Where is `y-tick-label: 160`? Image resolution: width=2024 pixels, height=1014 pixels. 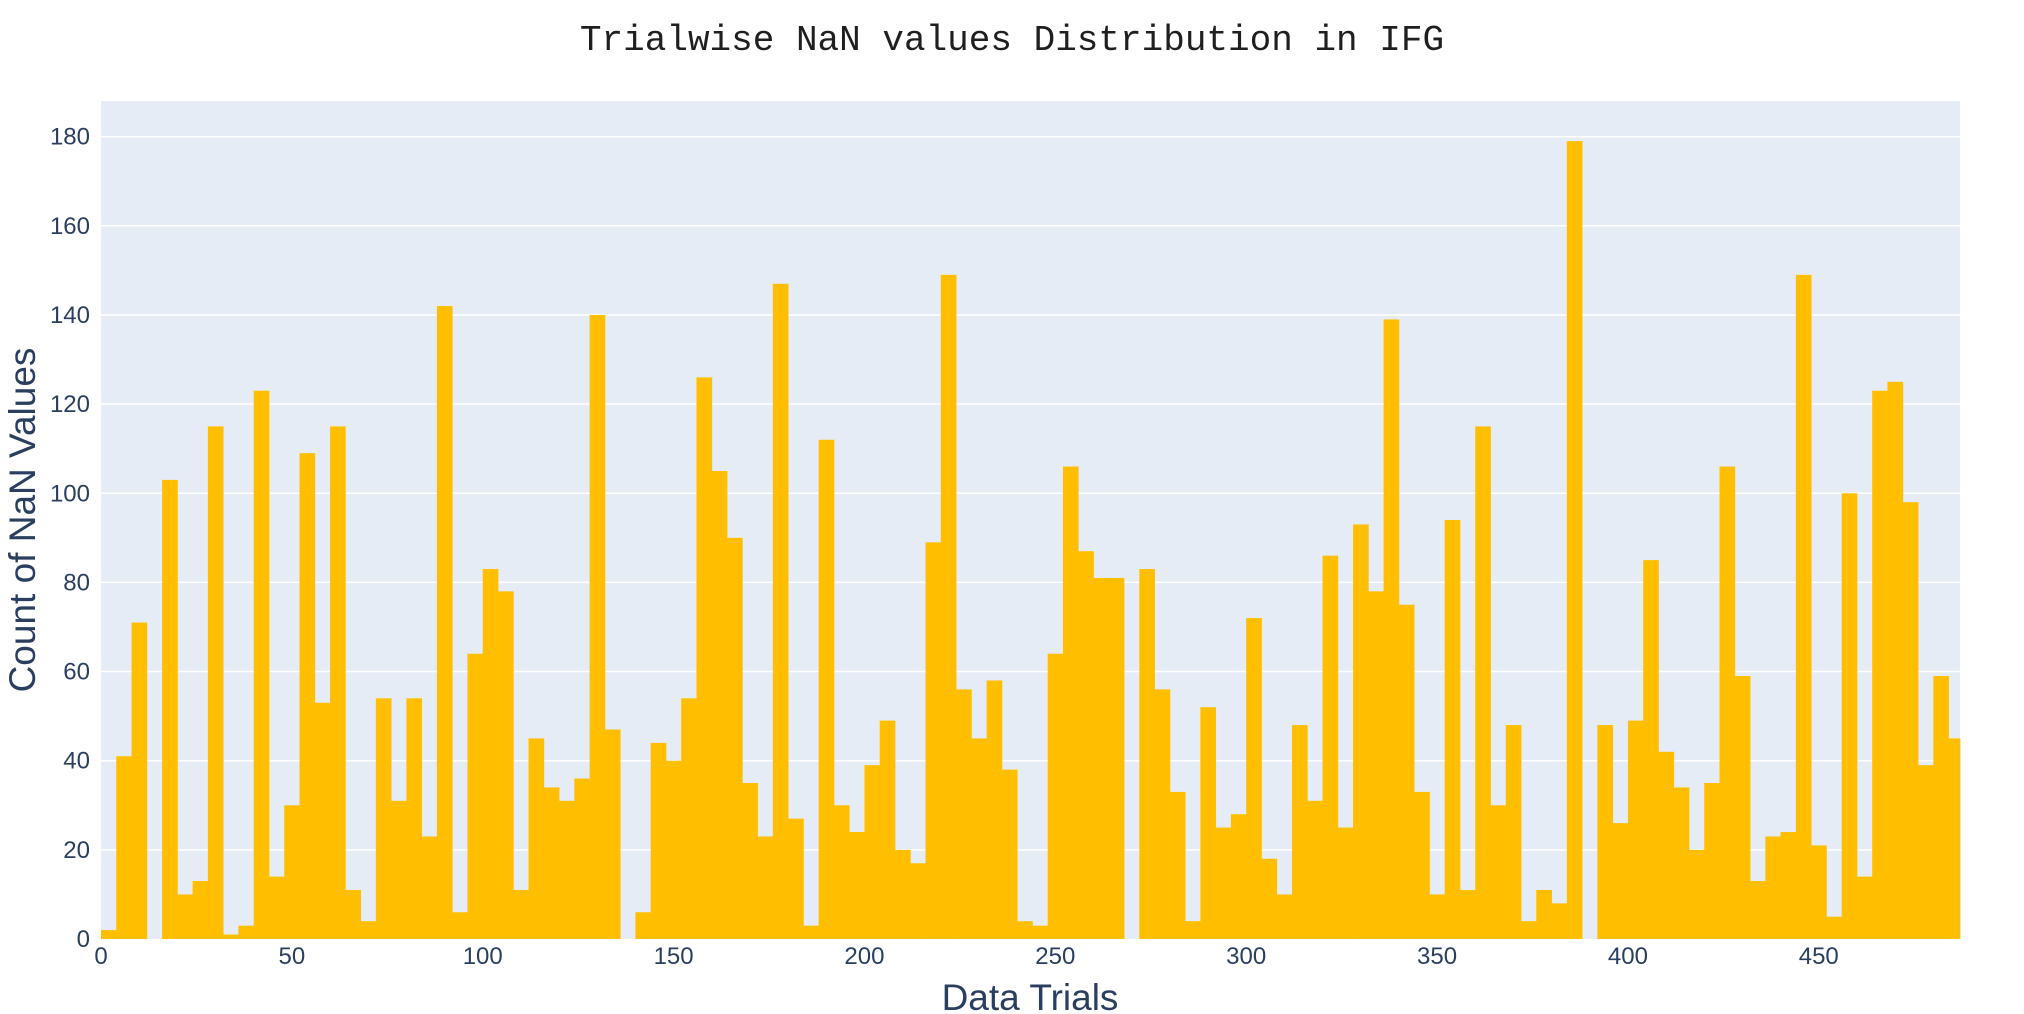 y-tick-label: 160 is located at coordinates (70, 226).